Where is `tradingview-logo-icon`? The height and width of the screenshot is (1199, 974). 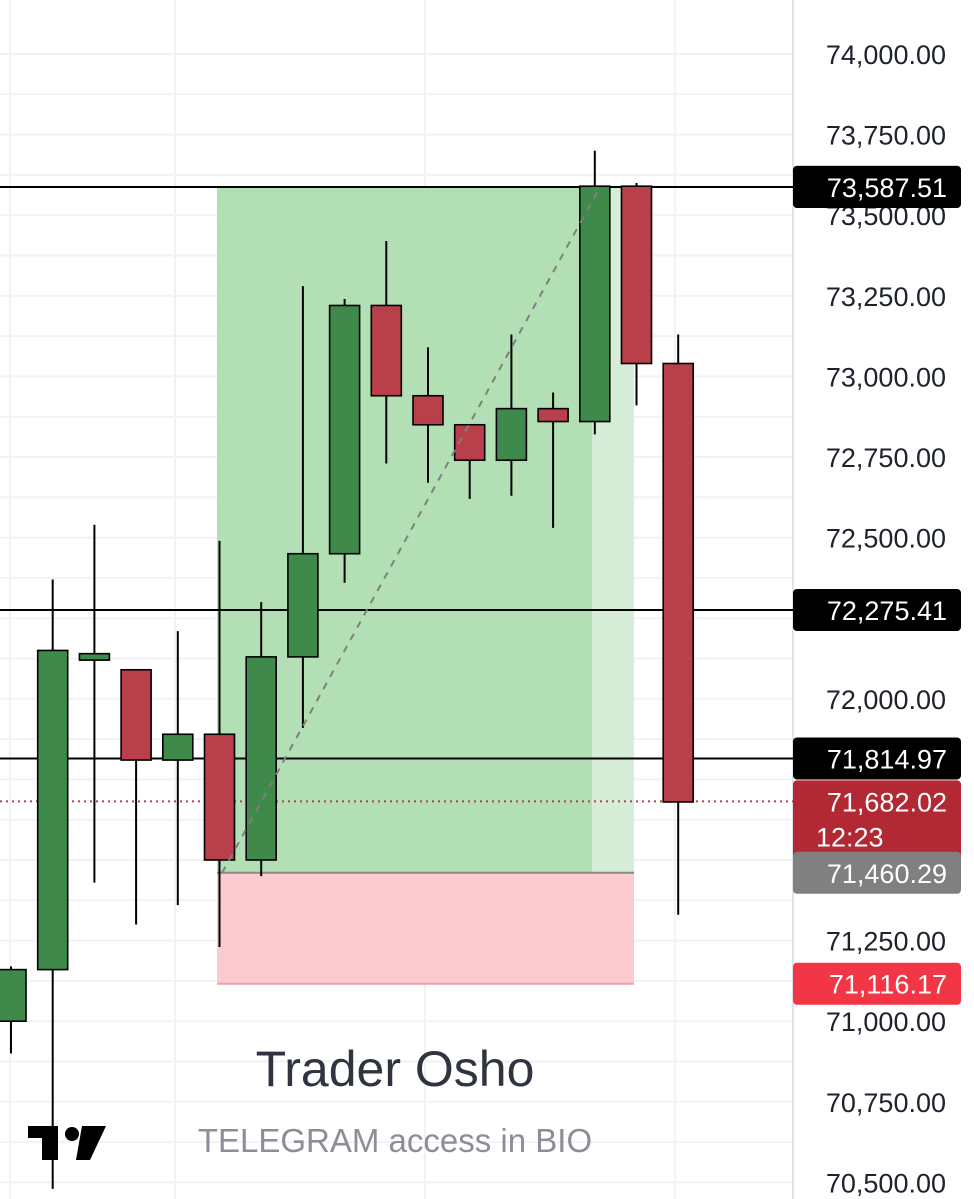
tradingview-logo-icon is located at coordinates (67, 1143).